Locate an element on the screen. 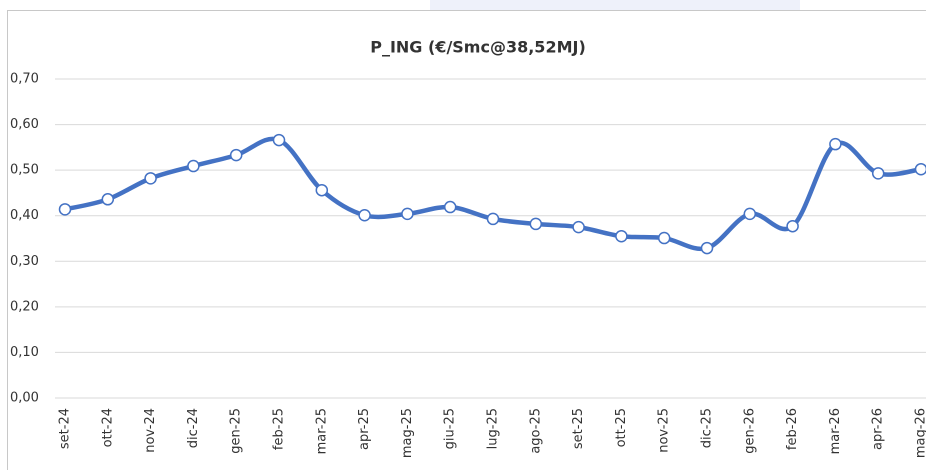 The width and height of the screenshot is (926, 474). x-tick-label: set-24 is located at coordinates (65, 428).